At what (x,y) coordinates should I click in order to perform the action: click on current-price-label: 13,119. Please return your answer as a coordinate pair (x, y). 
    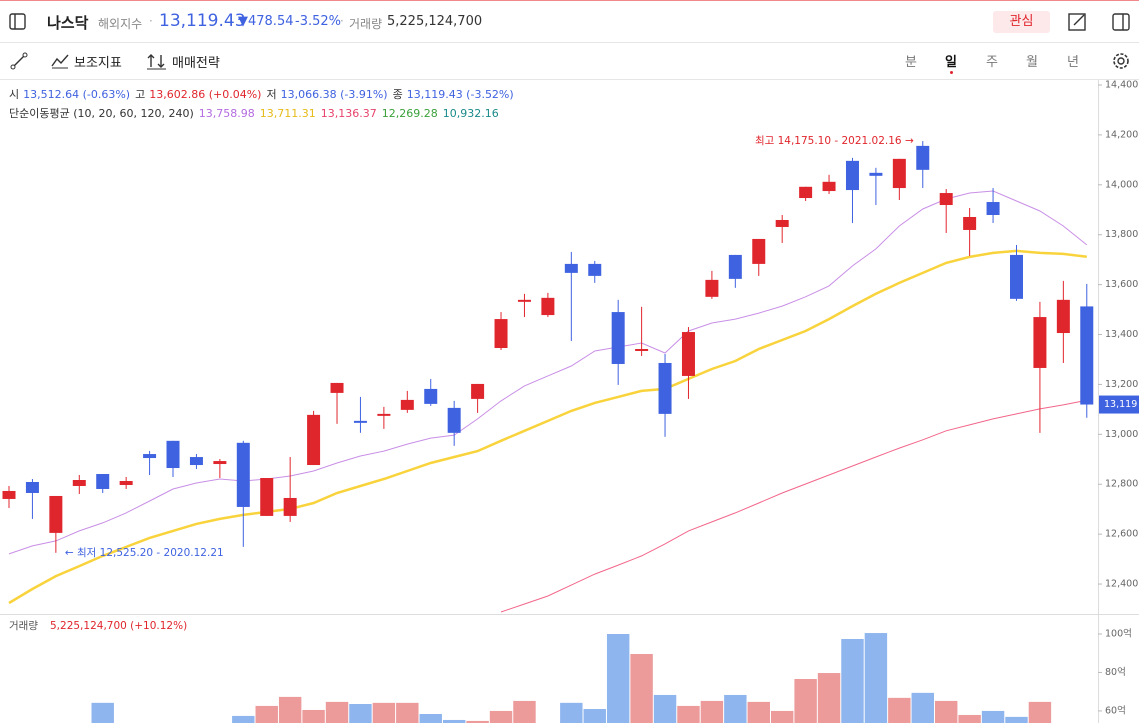
    Looking at the image, I should click on (1120, 404).